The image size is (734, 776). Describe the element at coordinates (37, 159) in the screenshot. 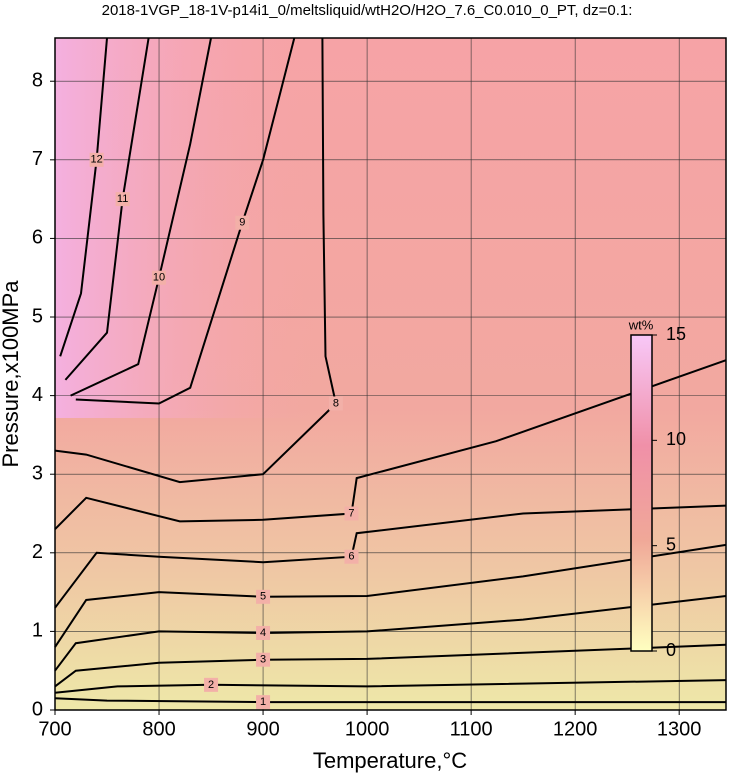

I see `y-tick-label: 7` at that location.